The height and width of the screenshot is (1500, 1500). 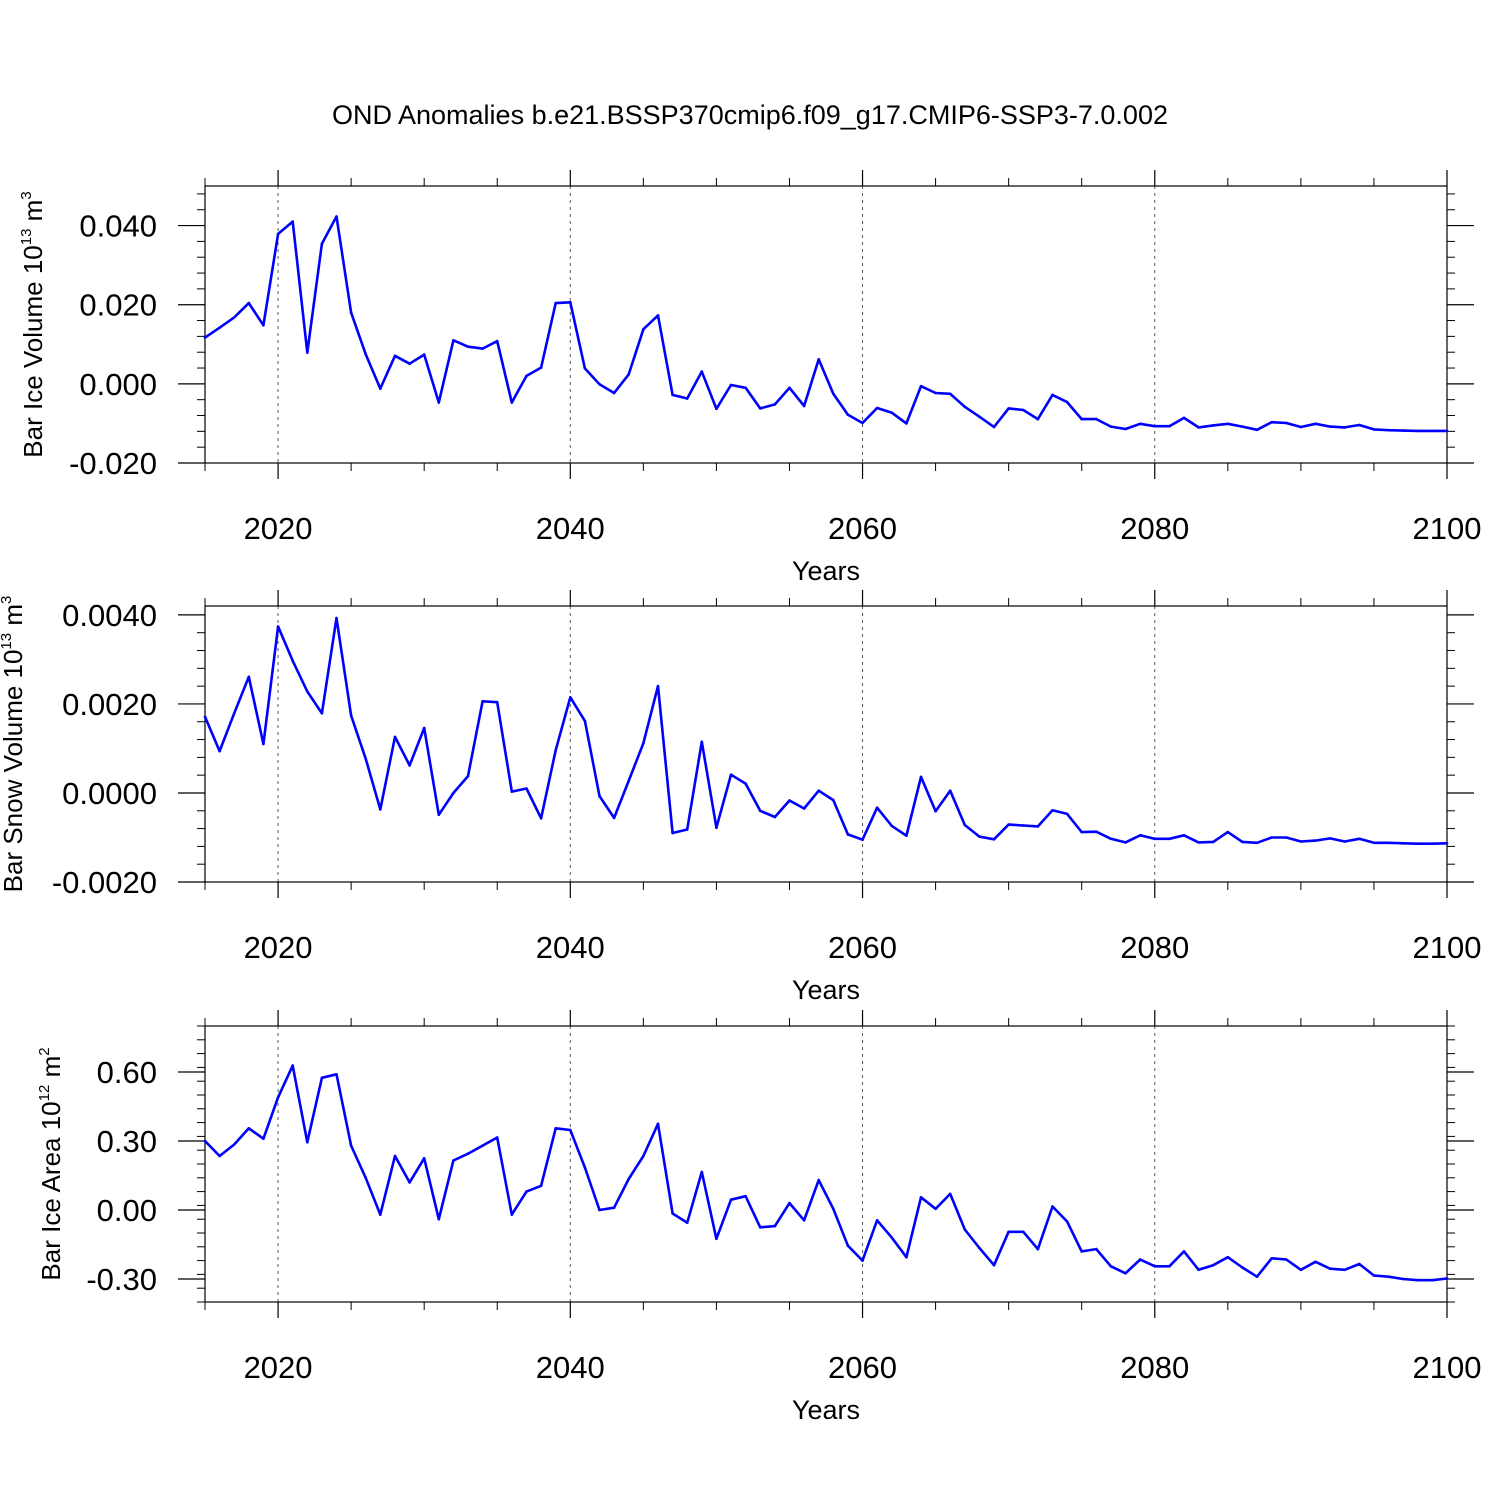 I want to click on y-axis-label: Bar Snow Volume 1013 m3, so click(x=14, y=744).